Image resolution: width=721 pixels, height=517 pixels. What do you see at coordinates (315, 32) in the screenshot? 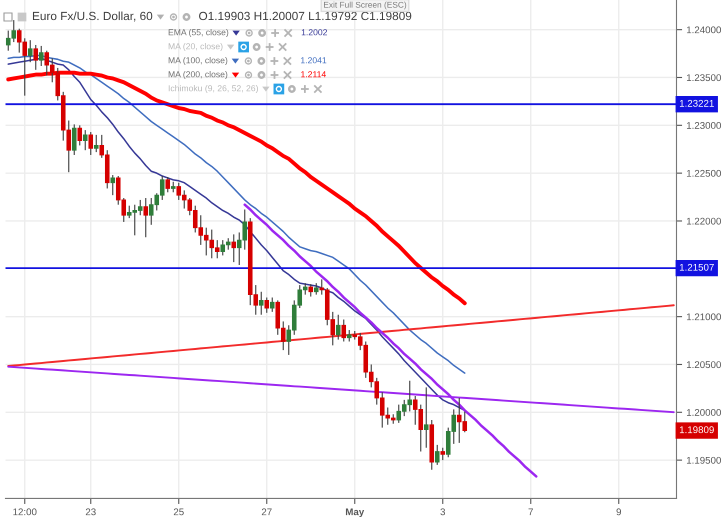
I see `annotation: 1.2002` at bounding box center [315, 32].